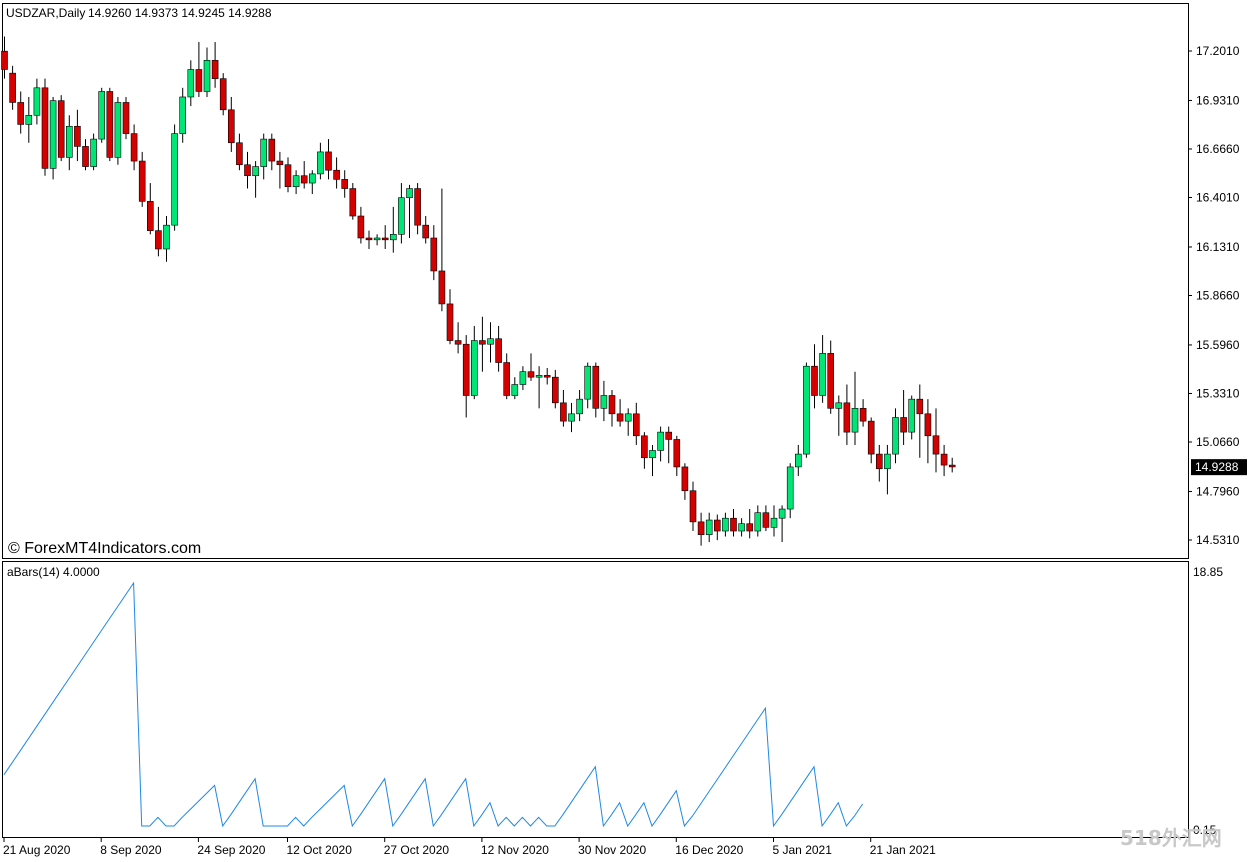  What do you see at coordinates (515, 850) in the screenshot?
I see `time-tick-label: 12 Nov 2020` at bounding box center [515, 850].